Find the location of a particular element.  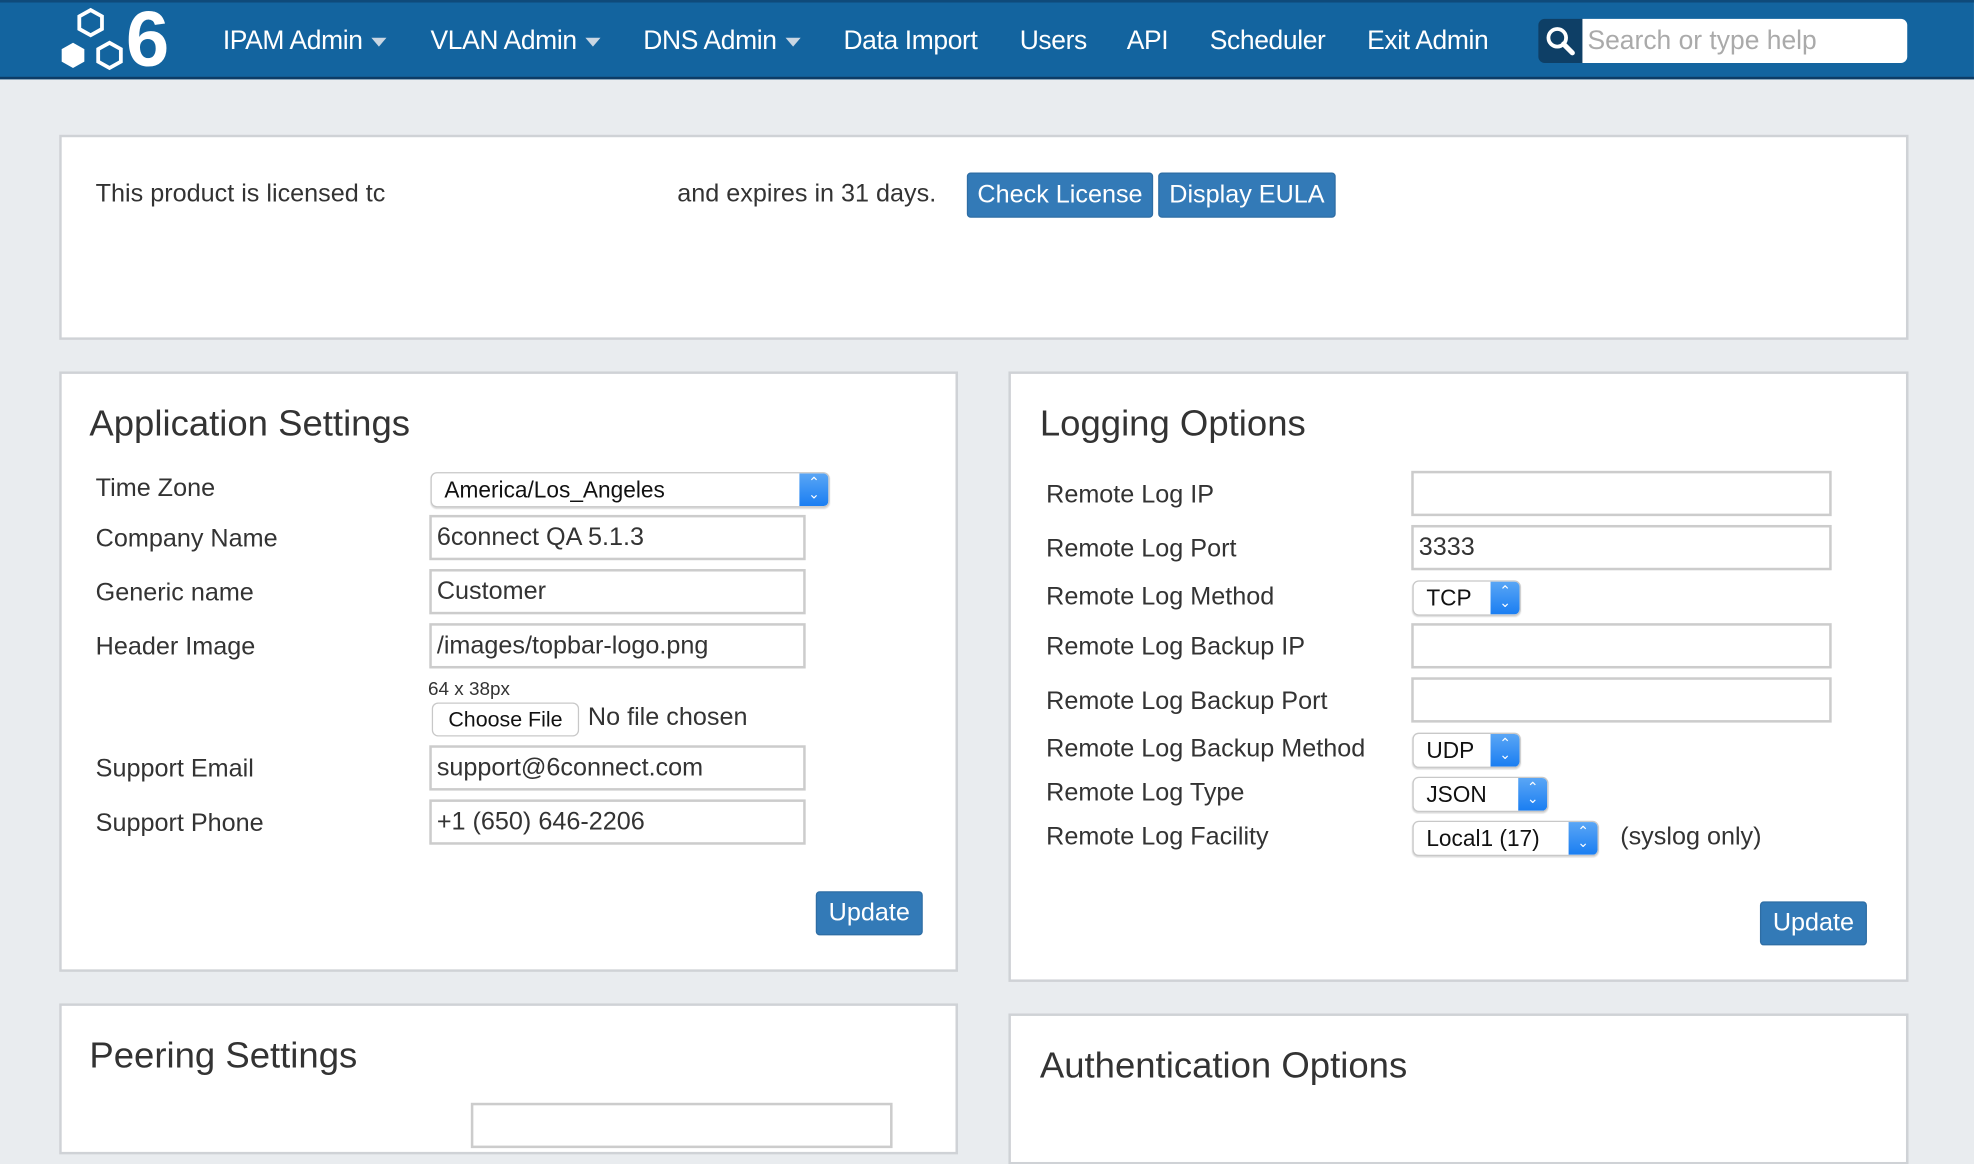

backup-method-label: Remote Log Backup Method is located at coordinates (1206, 749).